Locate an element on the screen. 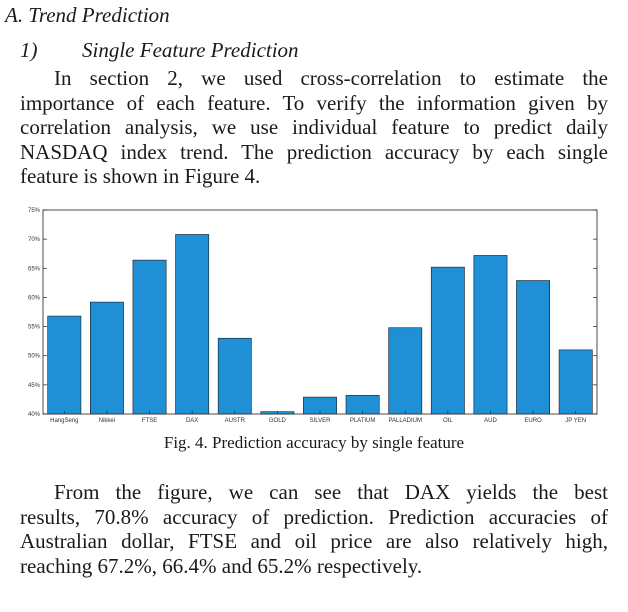 Image resolution: width=628 pixels, height=612 pixels. y-tick-label: 40% is located at coordinates (34, 415).